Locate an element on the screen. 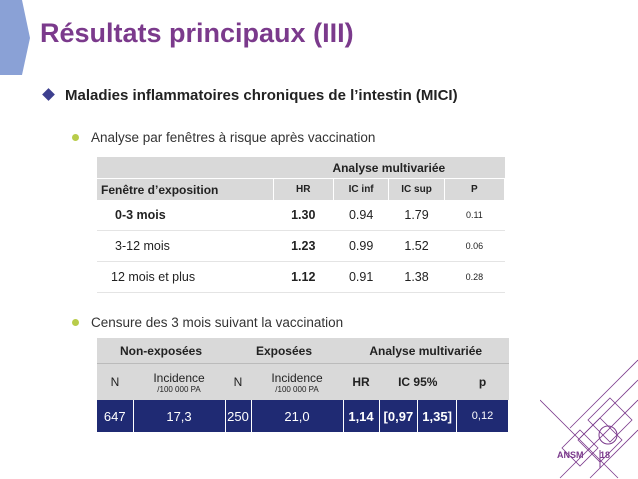 Image resolution: width=638 pixels, height=479 pixels. table2-group-non-exposed: Non-exposées is located at coordinates (161, 351).